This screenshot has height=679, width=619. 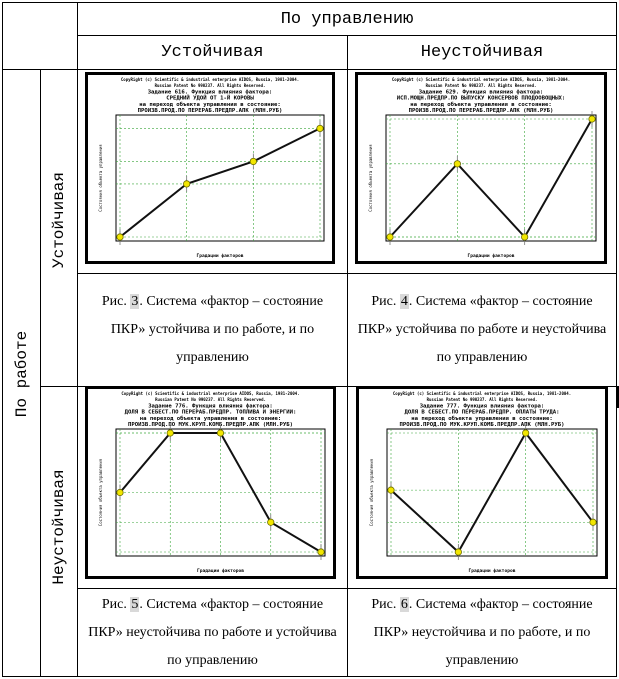 I want to click on header-management: По управлению, so click(x=347, y=19).